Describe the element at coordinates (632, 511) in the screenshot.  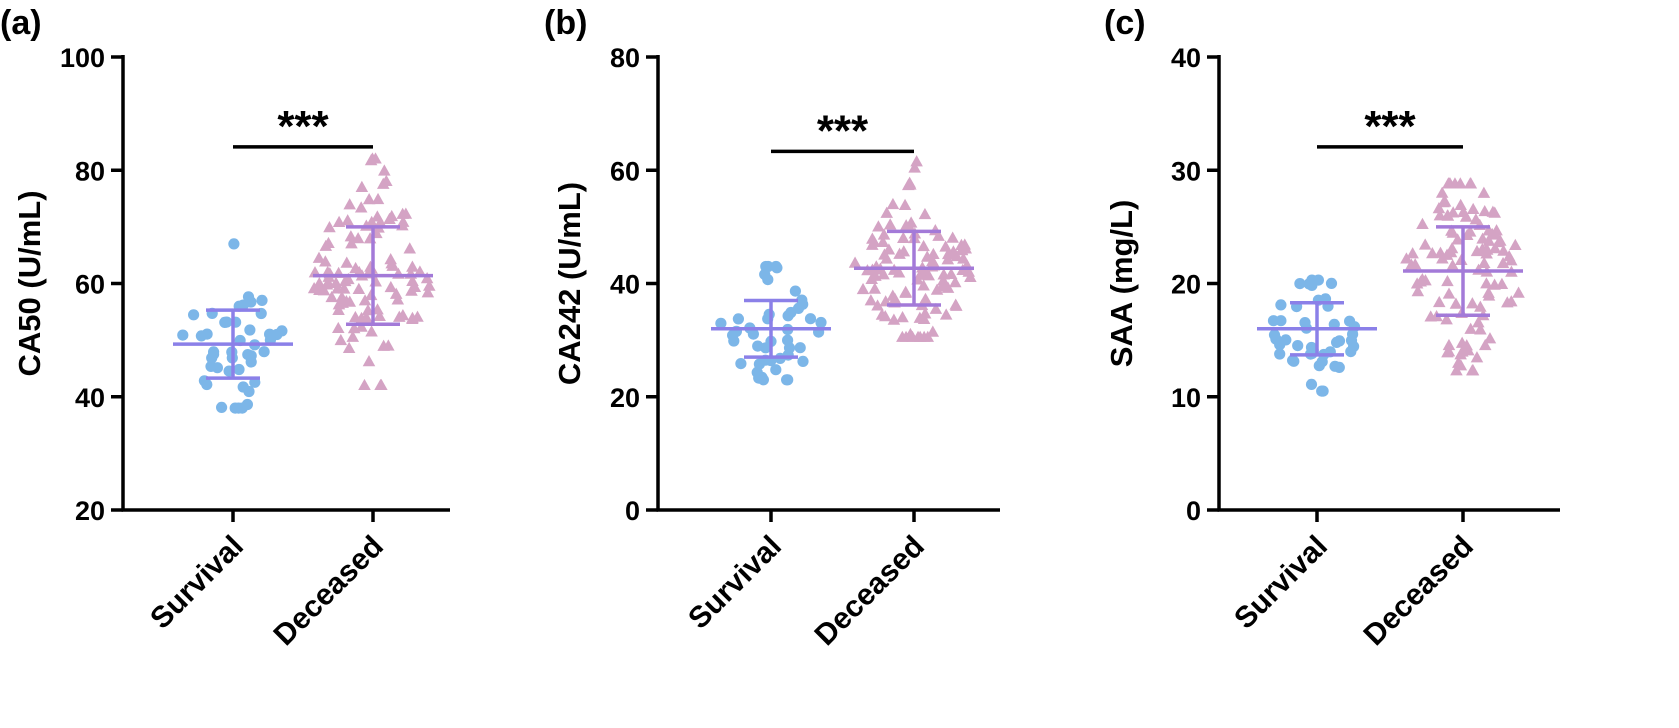
I see `y-tick-label: 0` at that location.